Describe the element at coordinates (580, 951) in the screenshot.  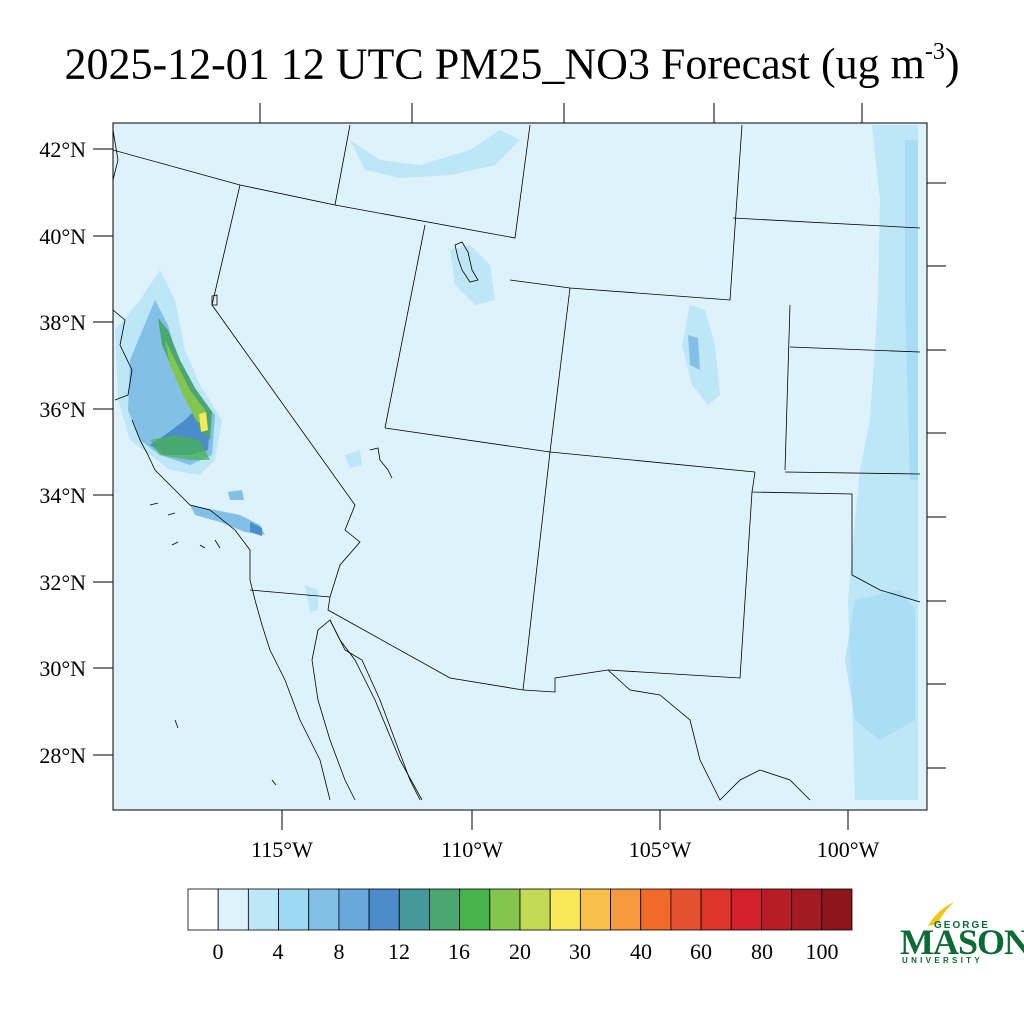
I see `colorbar-tick-label: 30` at that location.